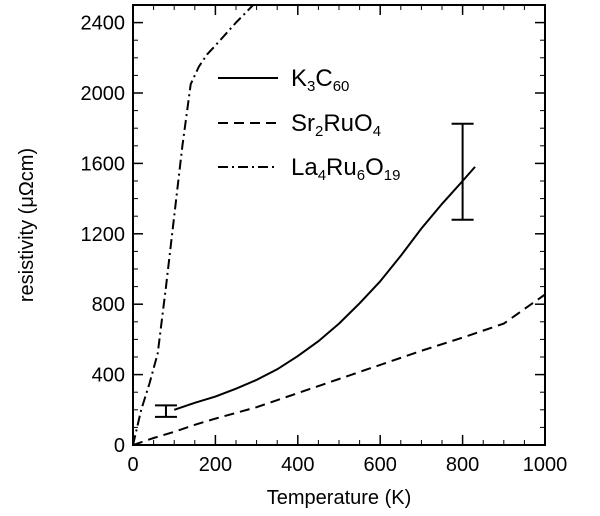 The height and width of the screenshot is (516, 600). I want to click on x-tick-label: 1000, so click(545, 465).